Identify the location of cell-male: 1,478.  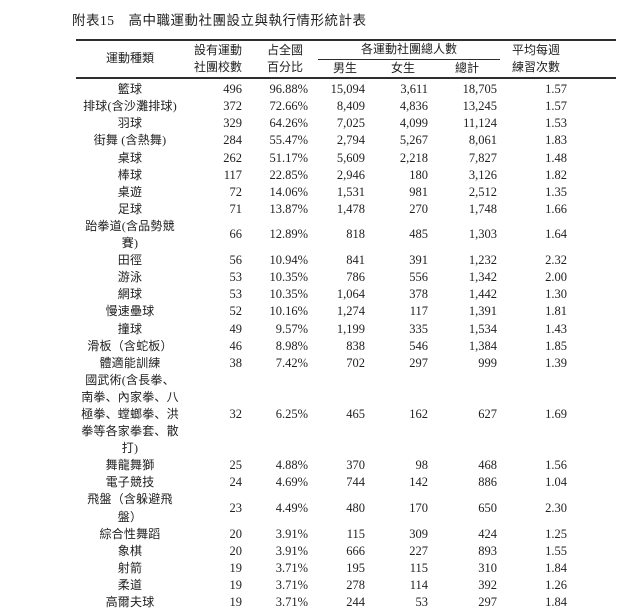
(350, 208).